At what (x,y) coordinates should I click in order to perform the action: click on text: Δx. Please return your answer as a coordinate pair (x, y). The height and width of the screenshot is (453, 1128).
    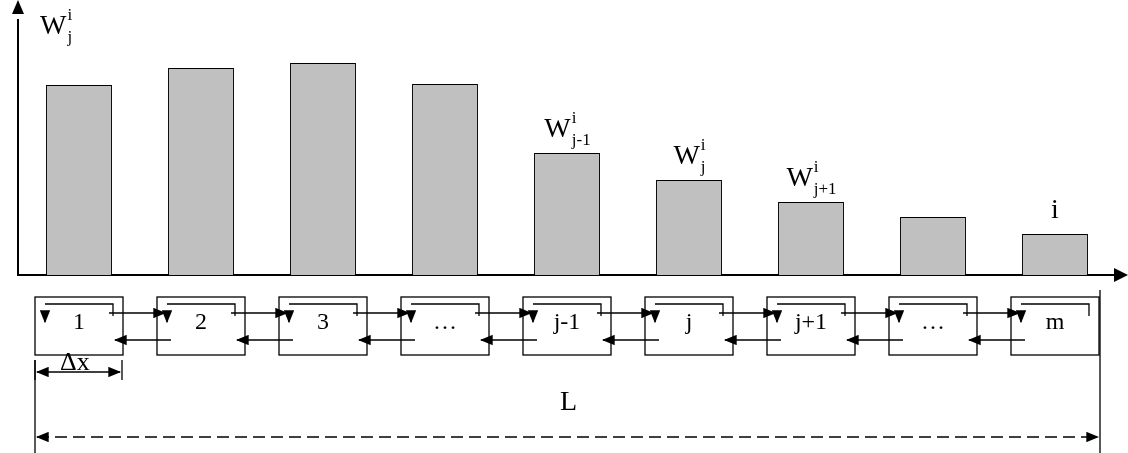
    Looking at the image, I should click on (75, 361).